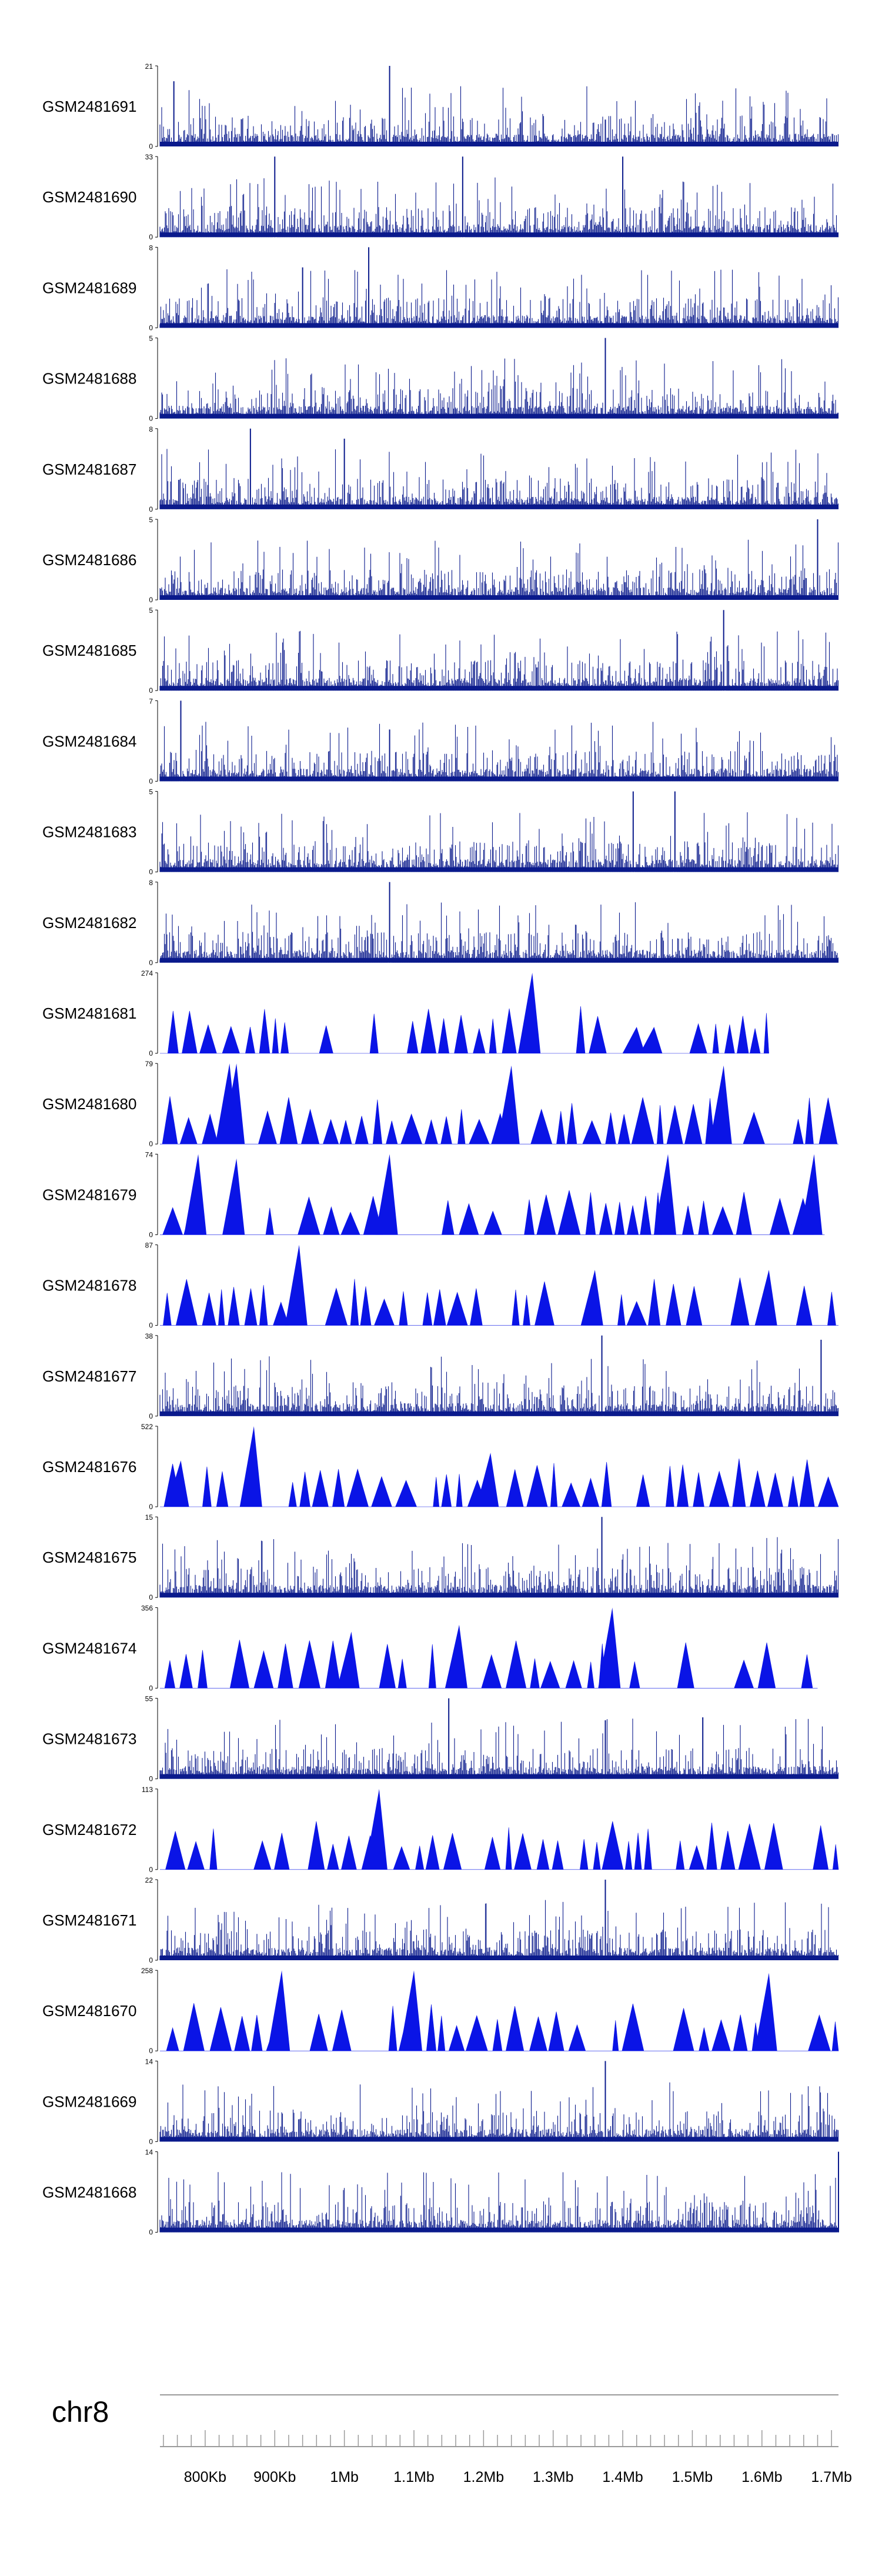  I want to click on y-tick-max-label: 22, so click(149, 1880).